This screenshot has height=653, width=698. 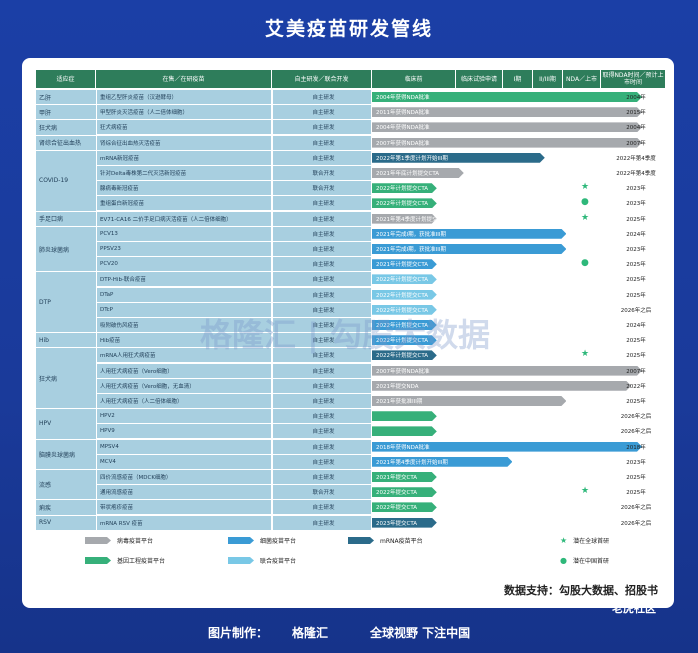 I want to click on vaccine-name: 吸附破伤风疫苗, so click(x=184, y=325).